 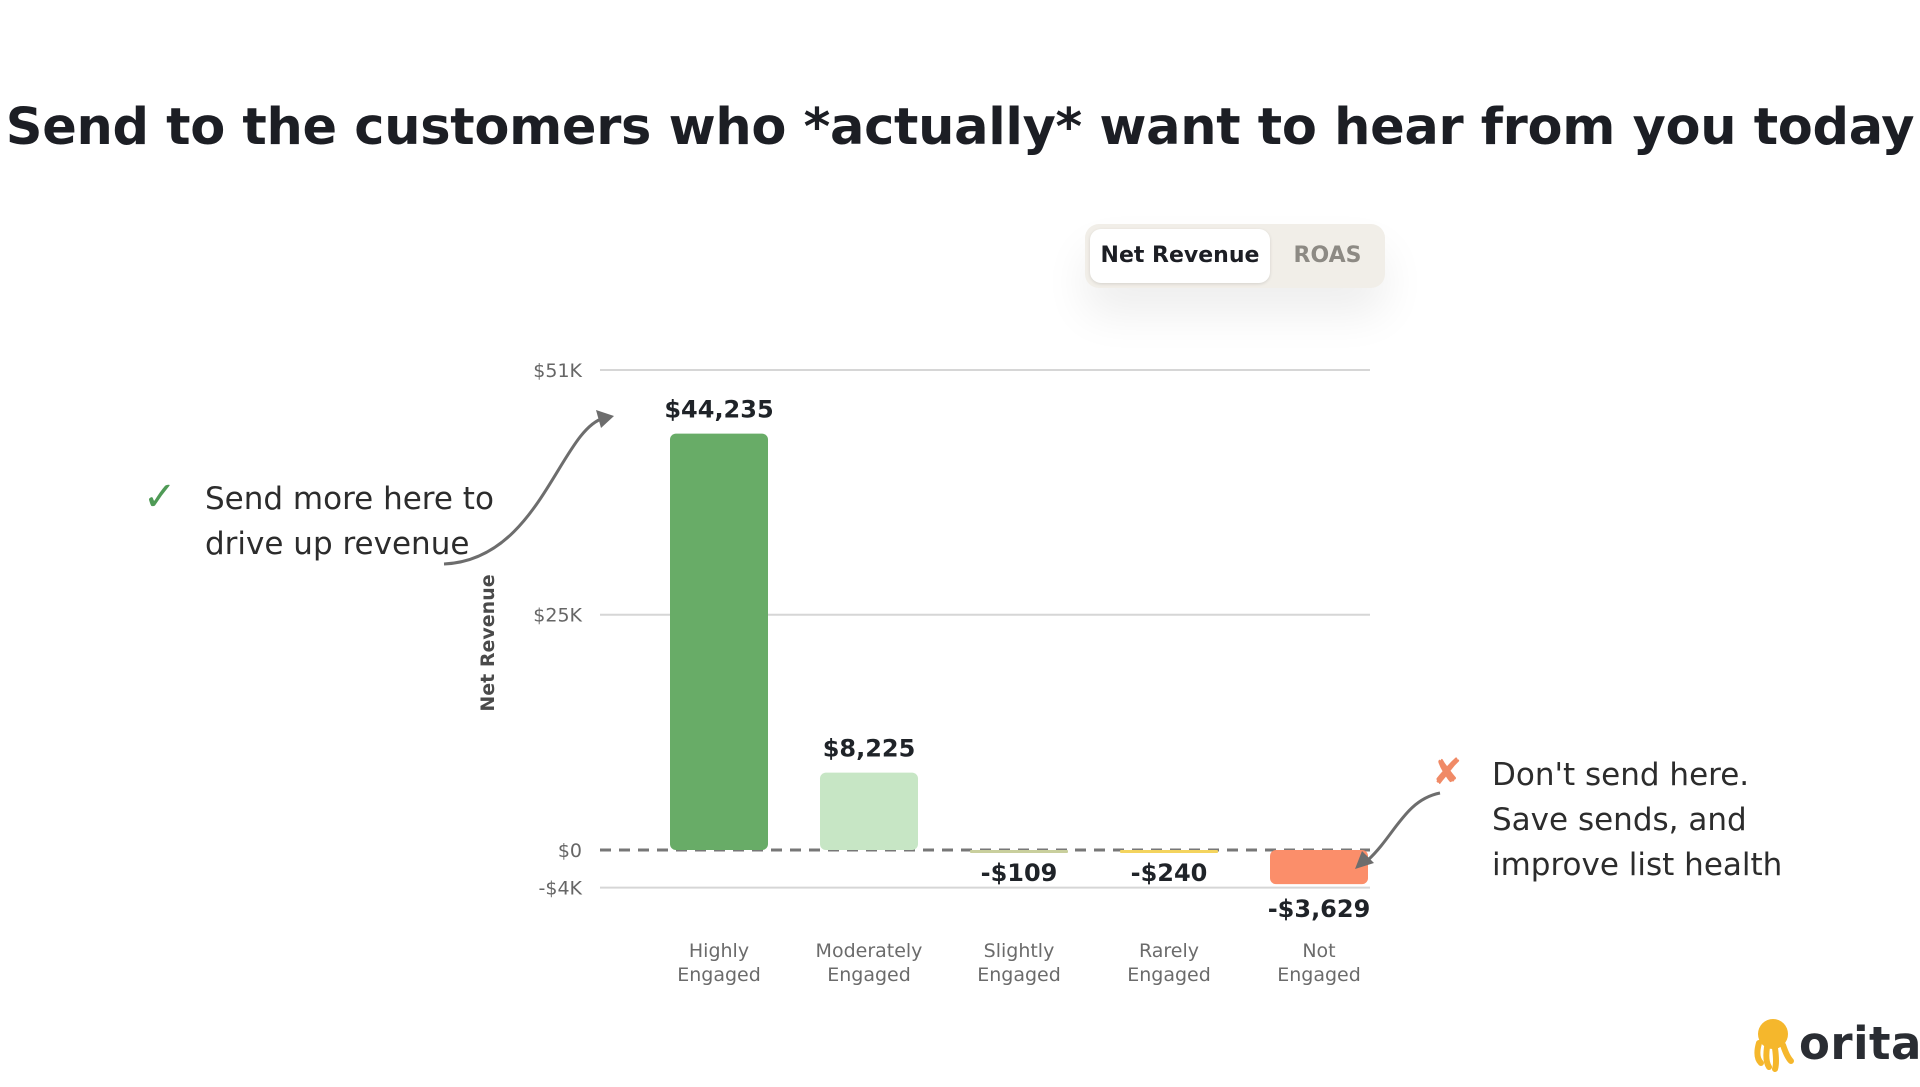 I want to click on bar-value-label: -$3,629, so click(x=1319, y=909).